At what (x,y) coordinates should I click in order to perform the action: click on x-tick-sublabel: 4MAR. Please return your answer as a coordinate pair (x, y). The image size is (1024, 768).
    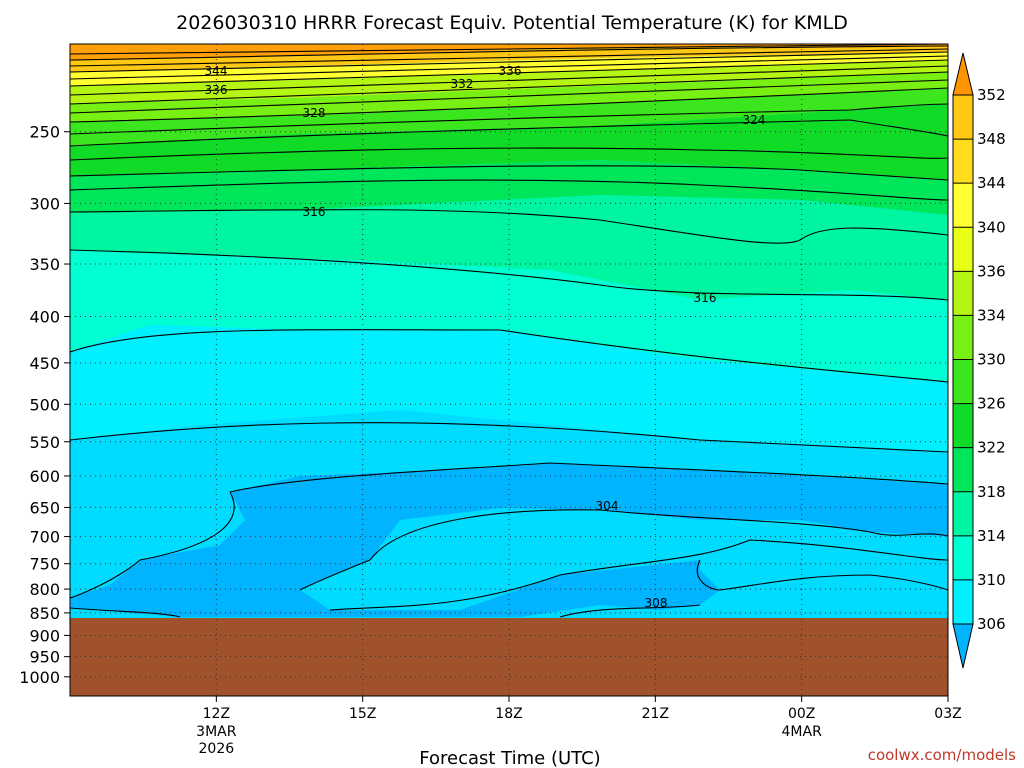
    Looking at the image, I should click on (802, 732).